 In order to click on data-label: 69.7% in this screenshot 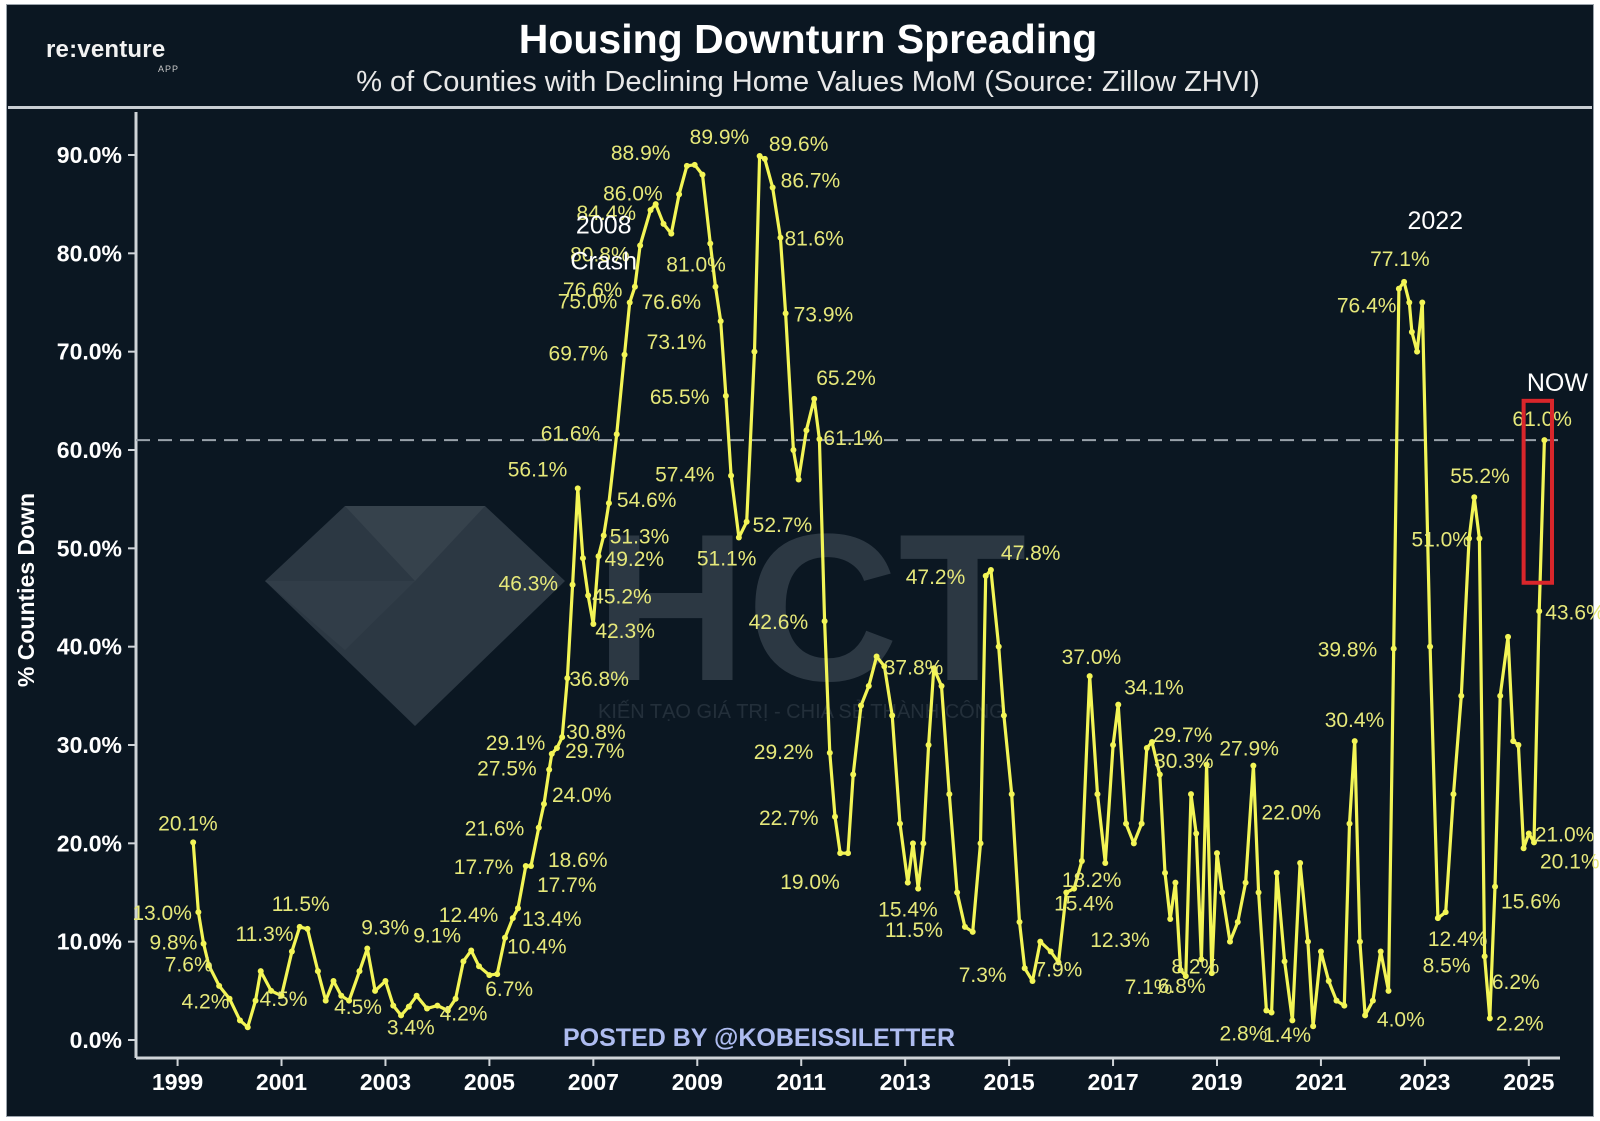, I will do `click(579, 354)`.